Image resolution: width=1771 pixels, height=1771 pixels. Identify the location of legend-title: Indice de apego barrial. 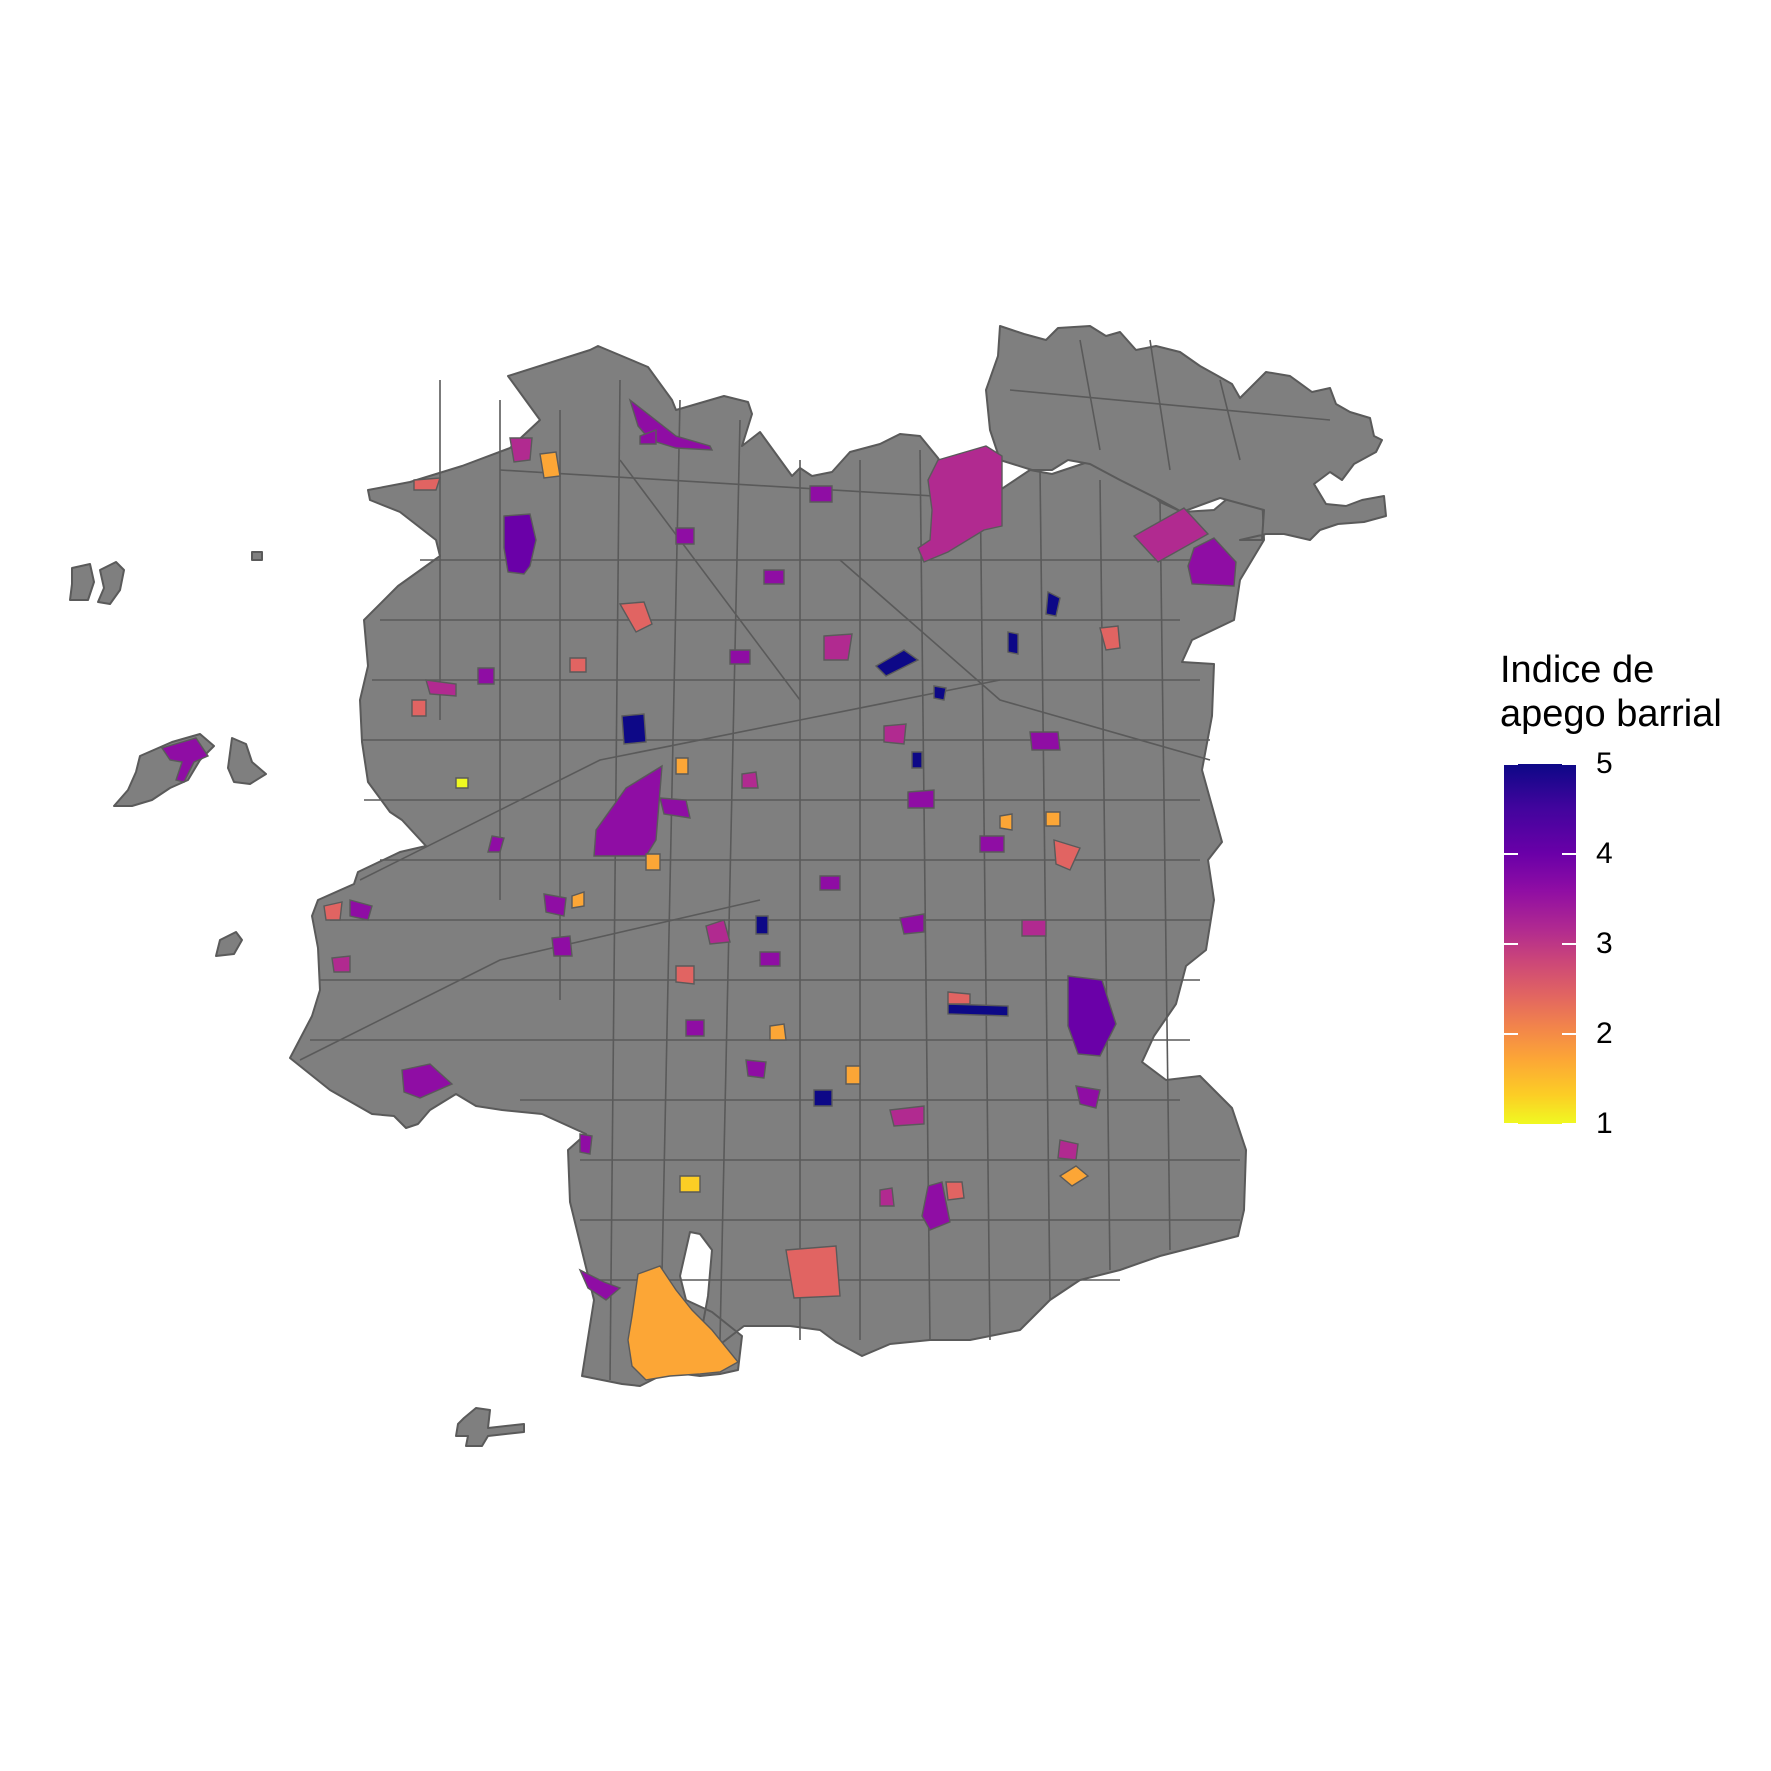
(1630, 692).